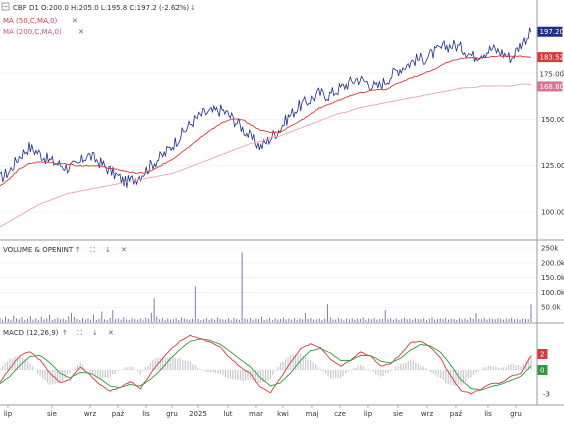 This screenshot has height=424, width=564. I want to click on price-tick-label: 100.00, so click(552, 213).